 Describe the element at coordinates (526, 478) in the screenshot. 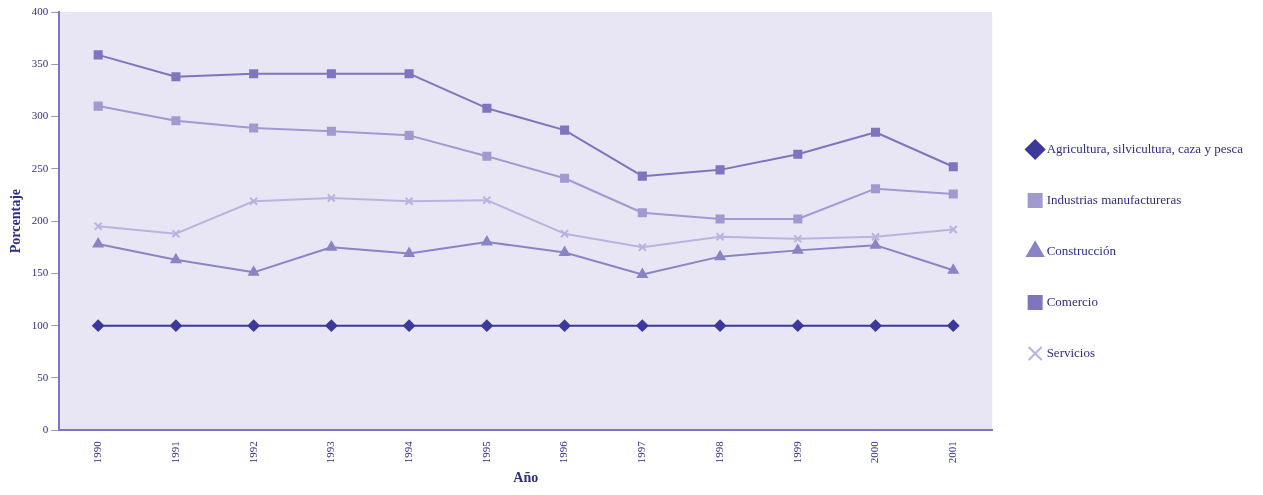

I see `x-axis-title: Año` at that location.